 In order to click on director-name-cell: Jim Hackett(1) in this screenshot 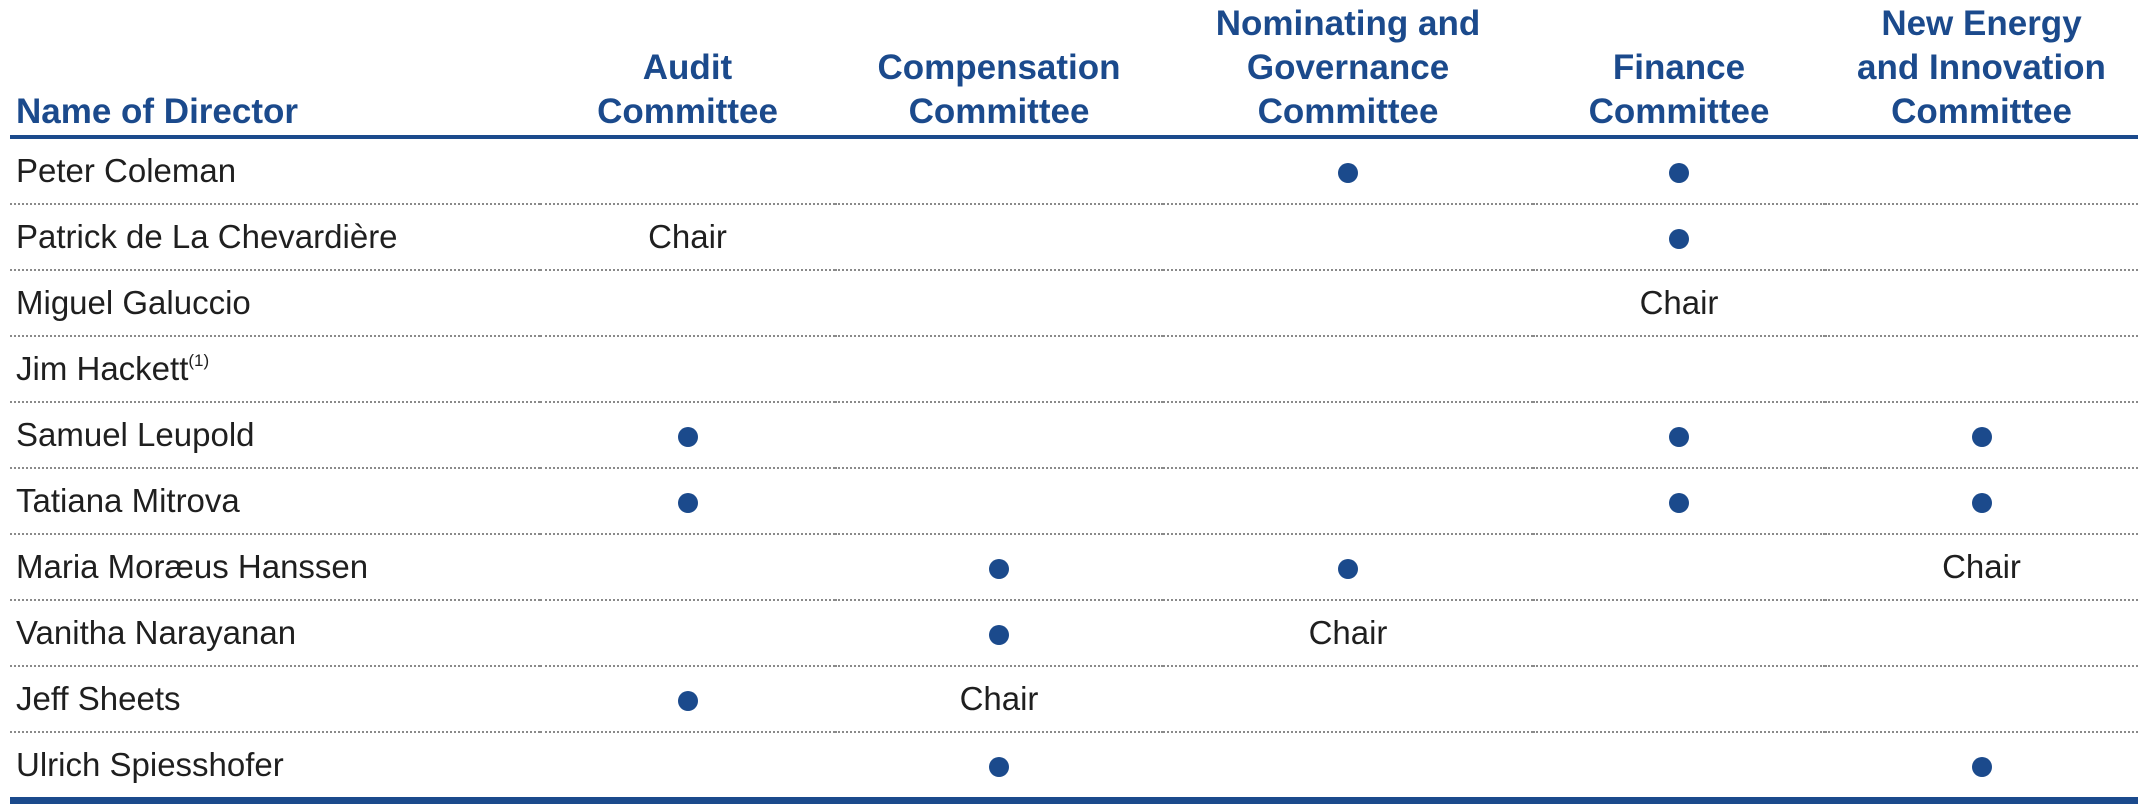, I will do `click(275, 369)`.